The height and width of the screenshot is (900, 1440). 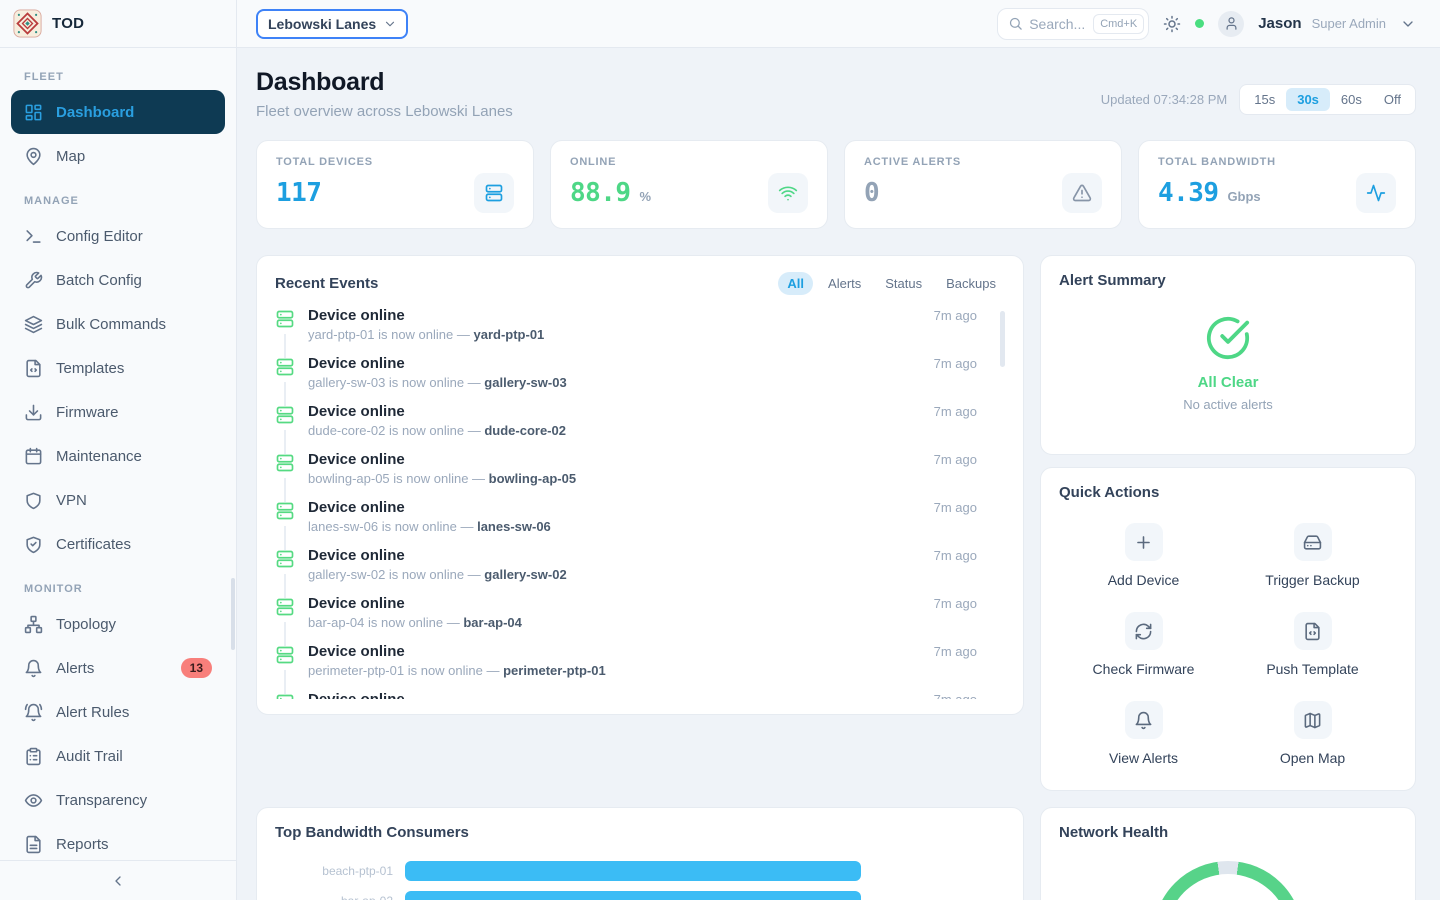 What do you see at coordinates (838, 24) in the screenshot?
I see `topbar: Lebowski Lanes Cmd+K Jason Super Admin` at bounding box center [838, 24].